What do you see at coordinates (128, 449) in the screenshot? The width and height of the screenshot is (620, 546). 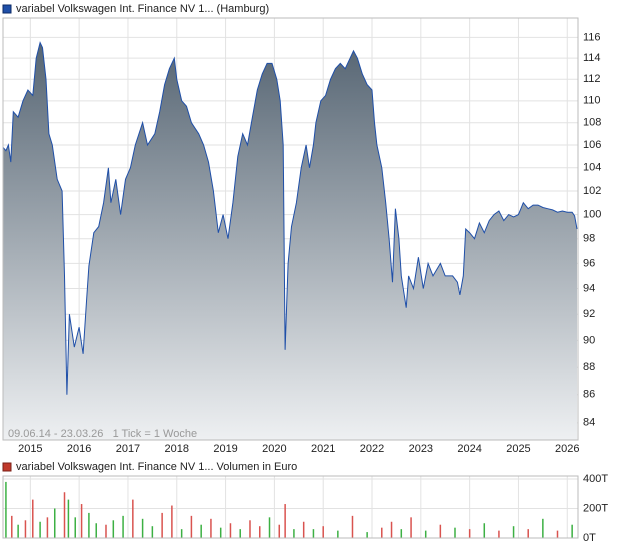 I see `x-tick-label: 2017` at bounding box center [128, 449].